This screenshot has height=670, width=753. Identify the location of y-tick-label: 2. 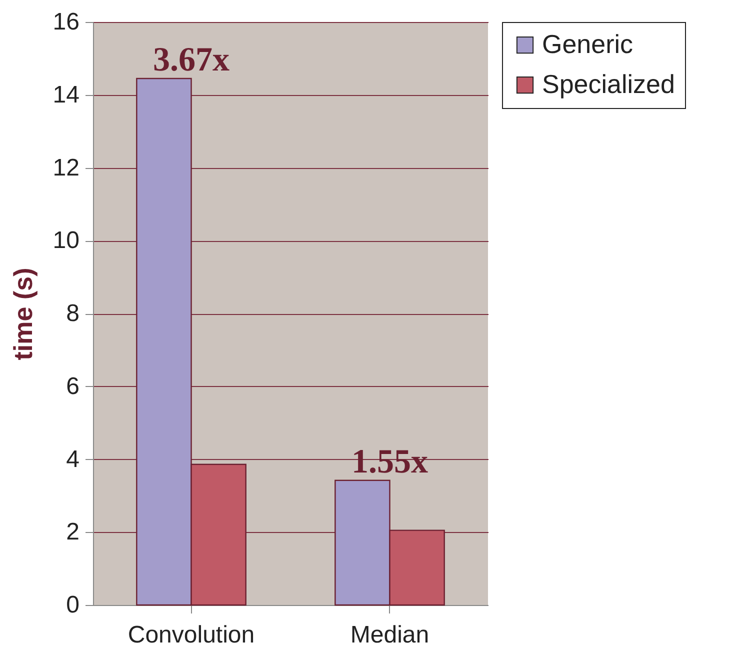
(73, 532).